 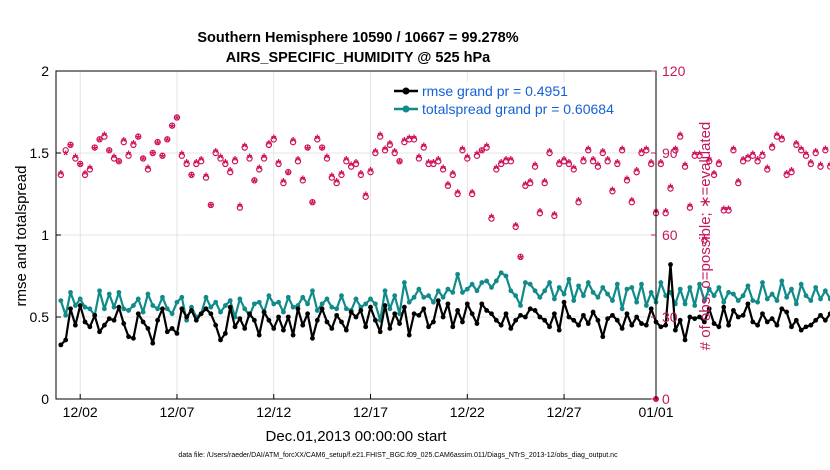 What do you see at coordinates (40, 153) in the screenshot?
I see `y-tick-label: 1.5` at bounding box center [40, 153].